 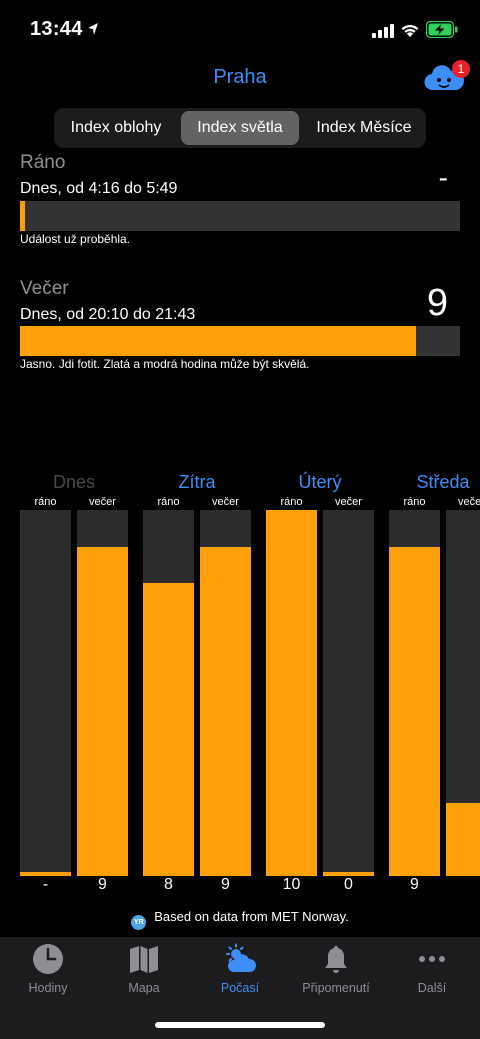 What do you see at coordinates (240, 29) in the screenshot?
I see `status-bar: 13:44` at bounding box center [240, 29].